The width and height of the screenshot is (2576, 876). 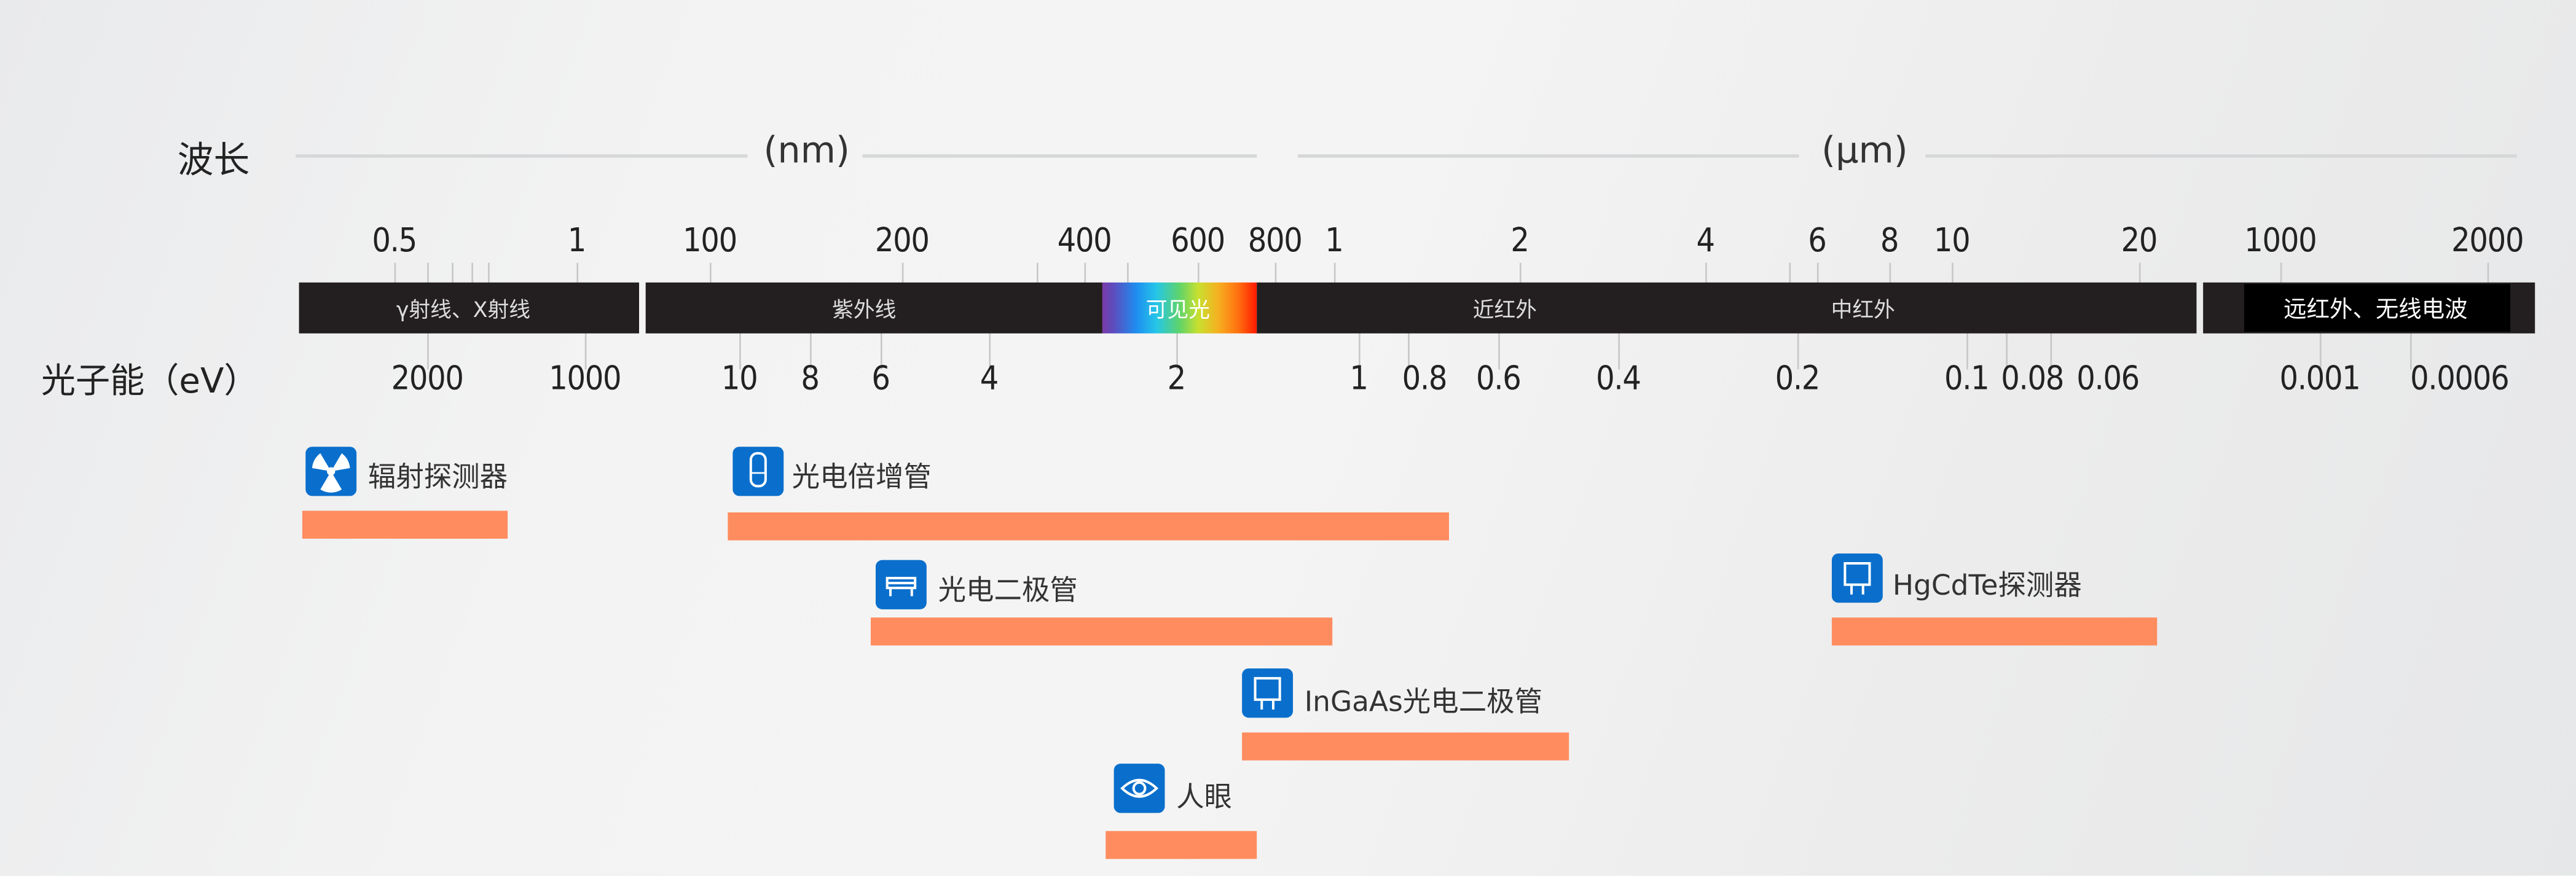 I want to click on unit-um: (μm), so click(x=1864, y=152).